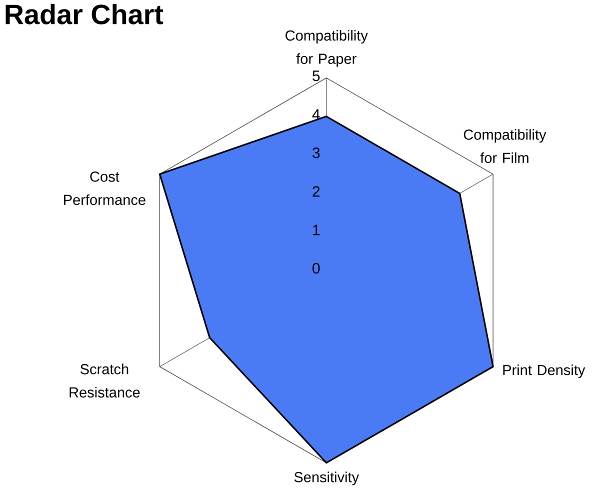 The image size is (594, 489). What do you see at coordinates (544, 371) in the screenshot?
I see `spoke-label: Print Density` at bounding box center [544, 371].